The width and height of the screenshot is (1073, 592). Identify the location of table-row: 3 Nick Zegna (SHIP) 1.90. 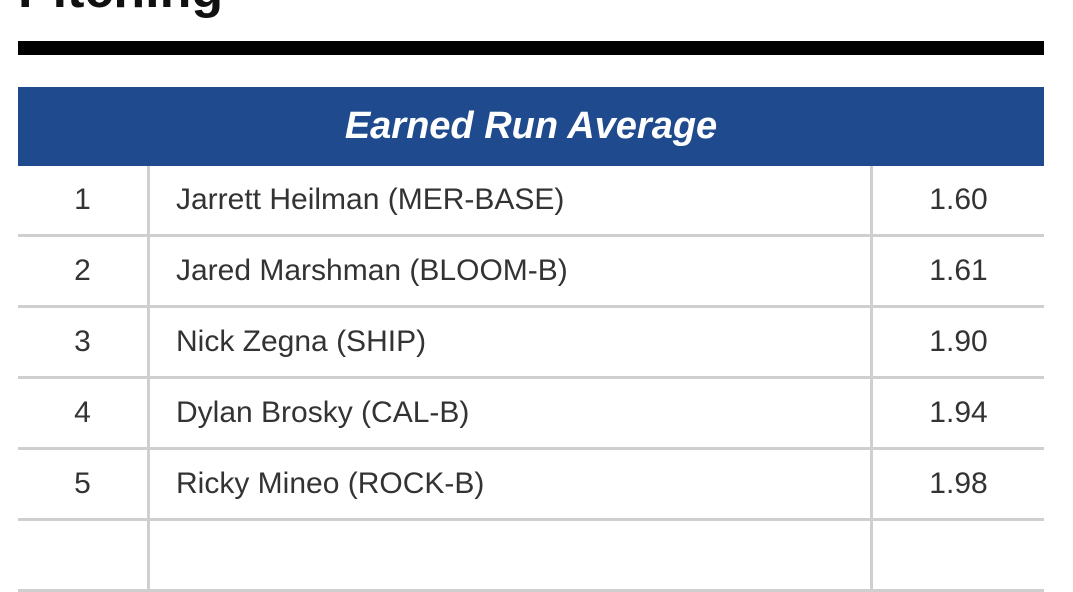
(531, 343).